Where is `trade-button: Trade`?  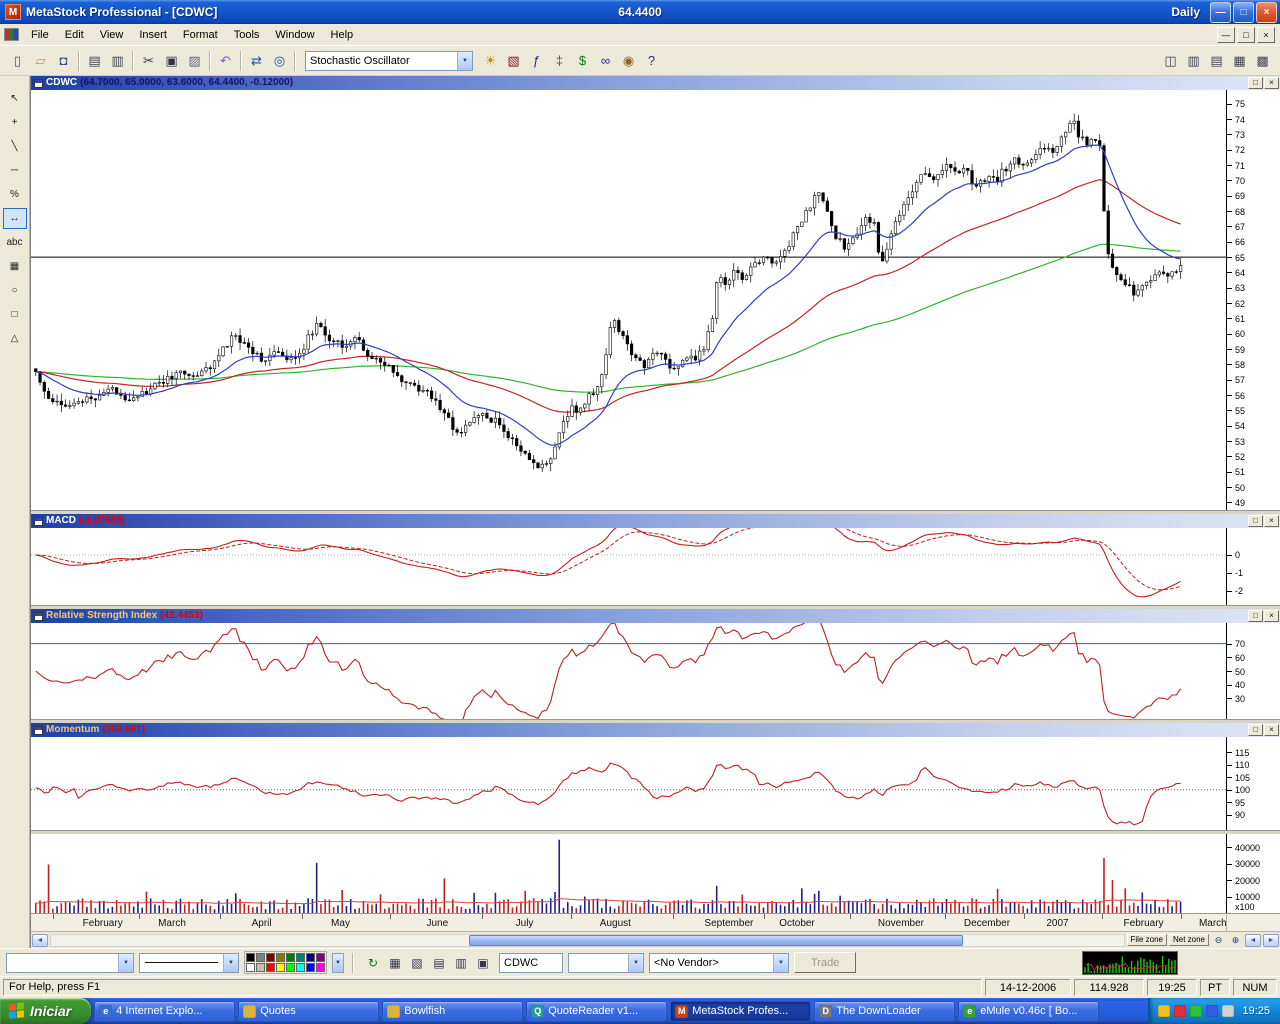 trade-button: Trade is located at coordinates (825, 962).